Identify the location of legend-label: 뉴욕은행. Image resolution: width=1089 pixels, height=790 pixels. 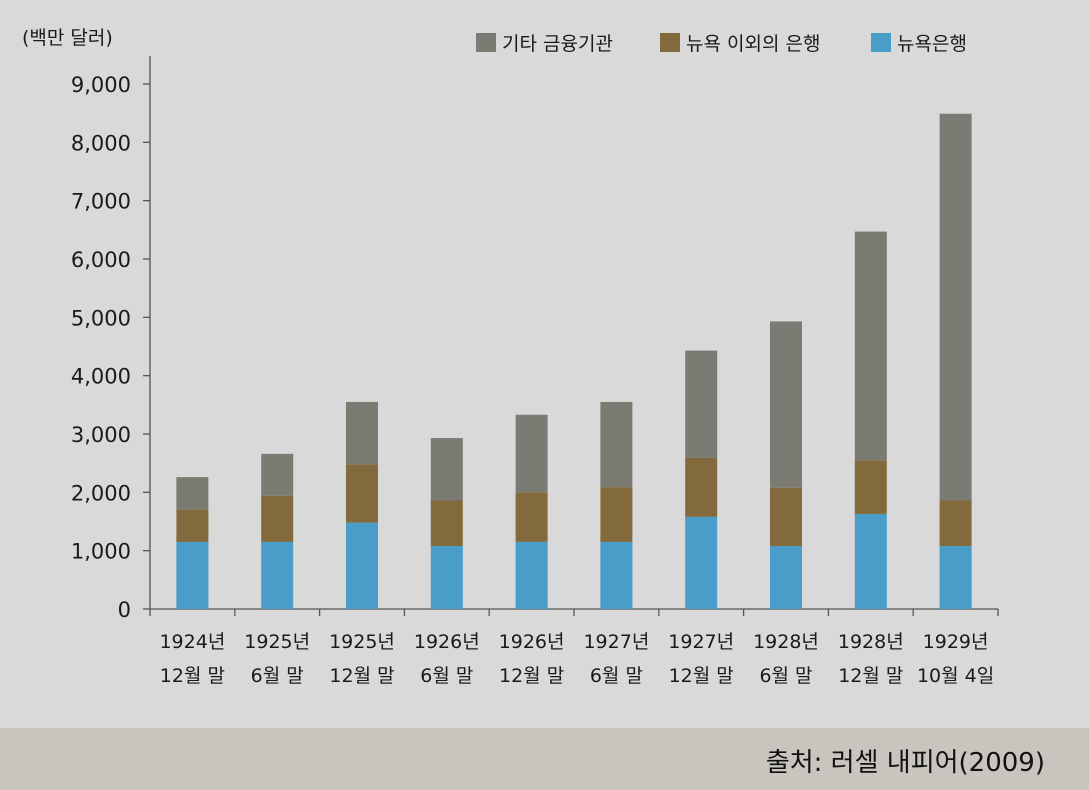
(932, 44).